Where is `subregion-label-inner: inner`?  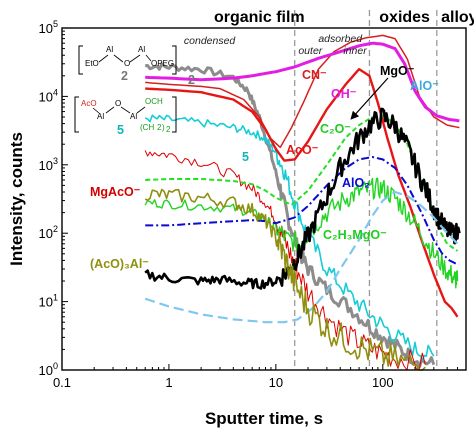 subregion-label-inner: inner is located at coordinates (355, 51).